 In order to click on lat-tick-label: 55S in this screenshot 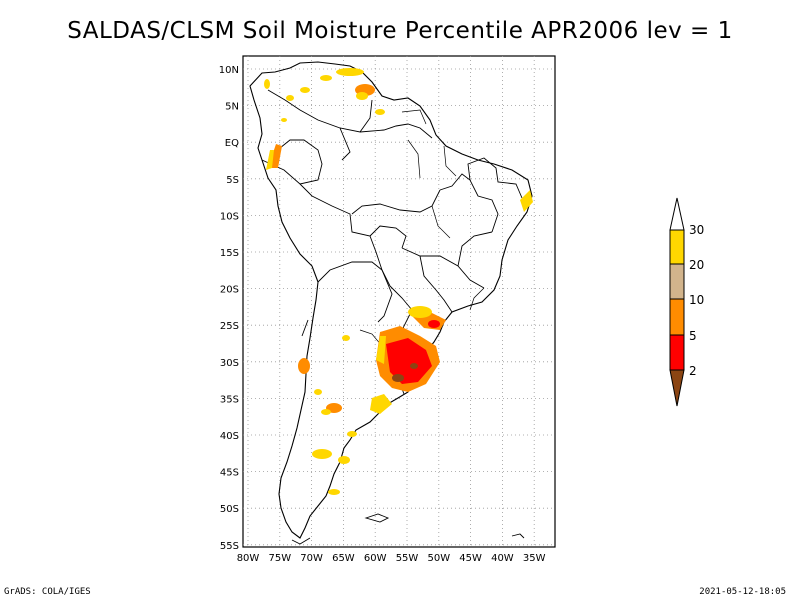, I will do `click(229, 546)`.